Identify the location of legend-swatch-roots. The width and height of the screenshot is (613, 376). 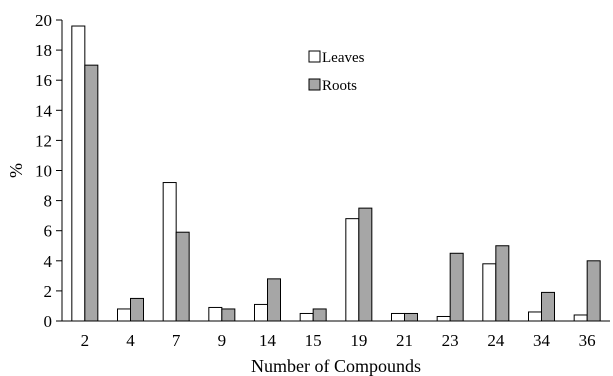
(314, 84).